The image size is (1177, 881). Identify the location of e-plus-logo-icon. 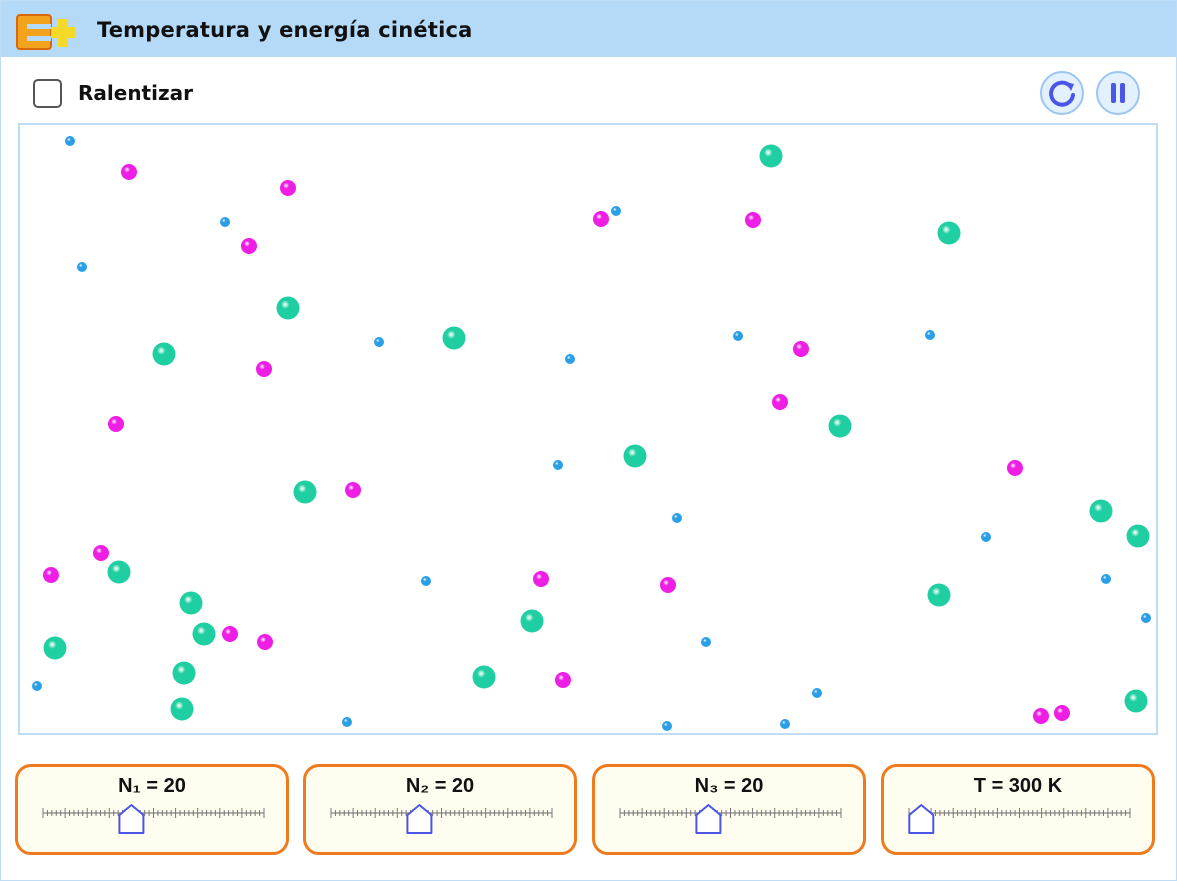
(45, 32).